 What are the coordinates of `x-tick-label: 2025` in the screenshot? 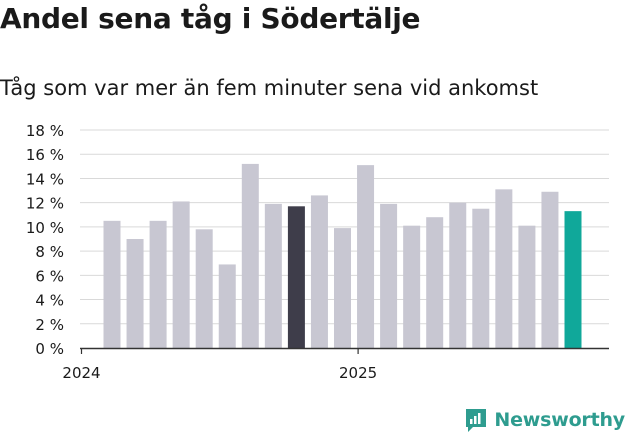 It's located at (358, 373).